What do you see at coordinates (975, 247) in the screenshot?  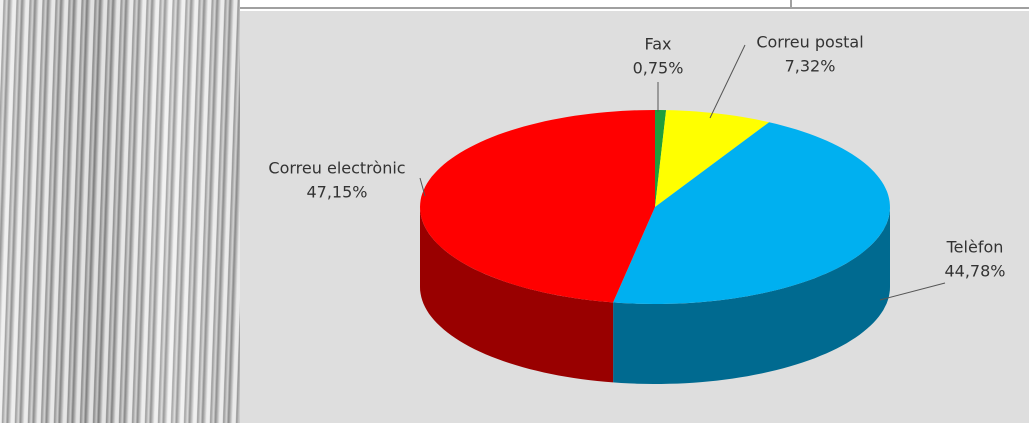 I see `slice-label: Telèfon` at bounding box center [975, 247].